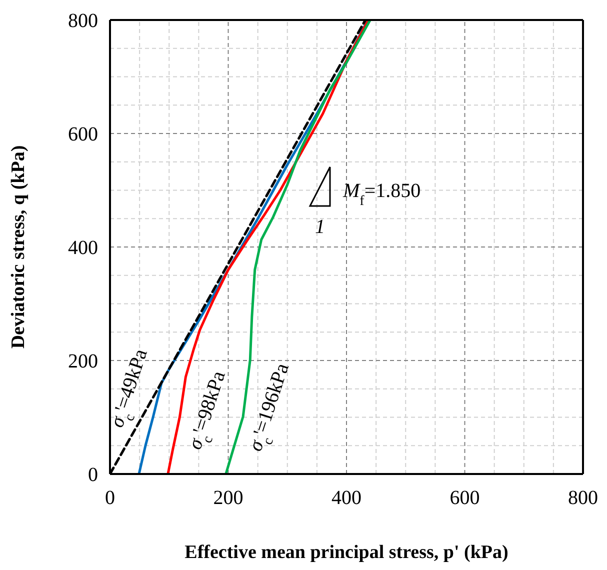  I want to click on y-tick-label: 800, so click(83, 21).